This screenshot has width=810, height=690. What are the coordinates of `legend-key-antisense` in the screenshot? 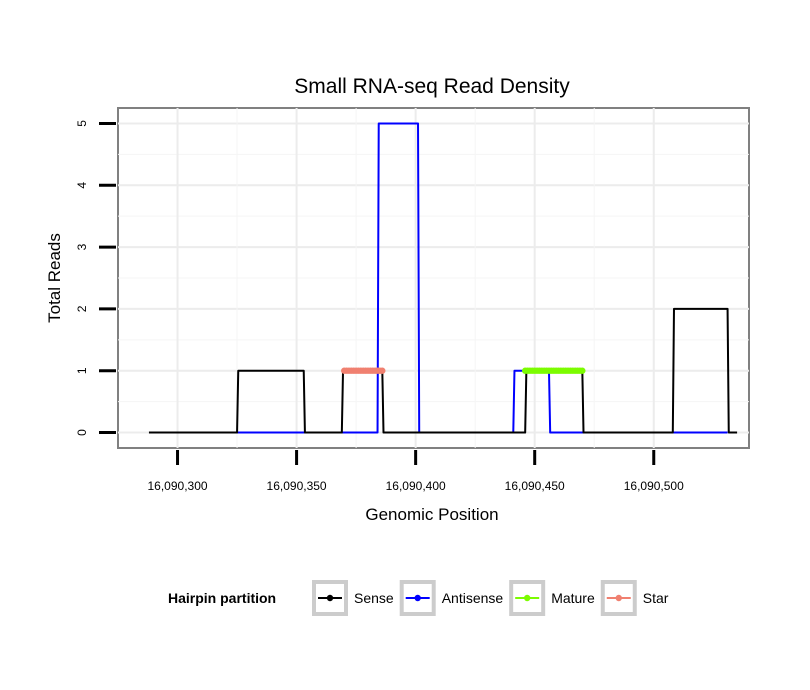 It's located at (417, 598).